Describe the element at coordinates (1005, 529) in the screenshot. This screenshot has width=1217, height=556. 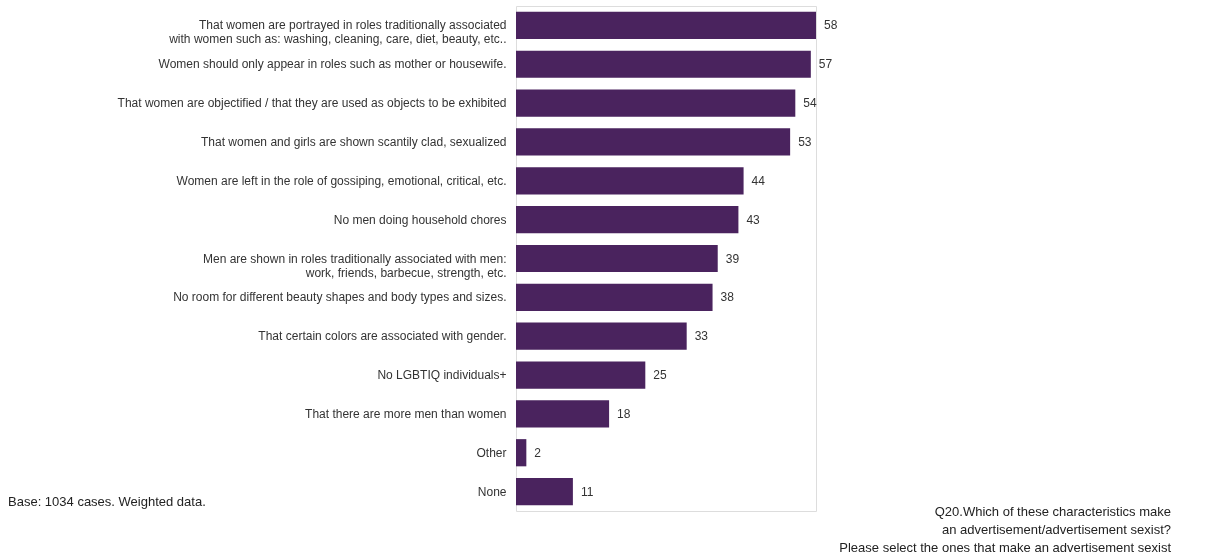
I see `text: Q20.Which of these characteristics make an advertisement/advertisement sexist? Please select the ones that make an advertisement sexist` at that location.